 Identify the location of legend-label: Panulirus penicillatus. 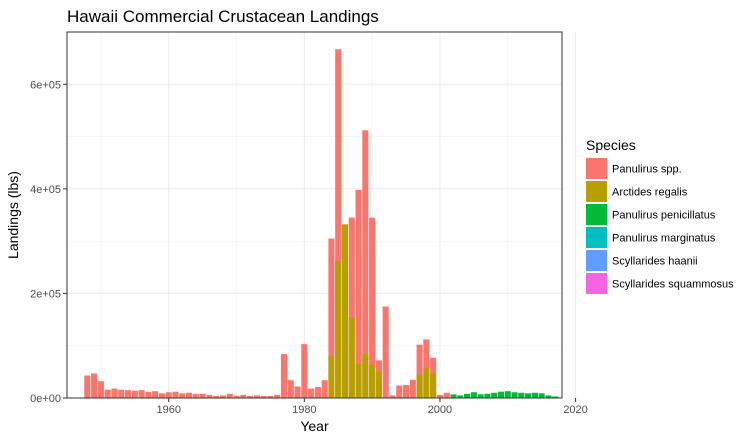
(664, 216).